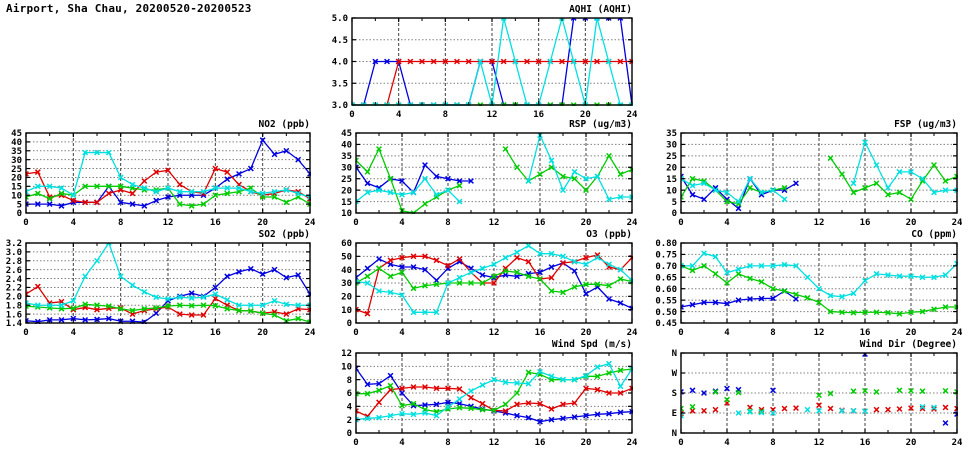 The image size is (975, 449). I want to click on svg-text: 60, so click(346, 244).